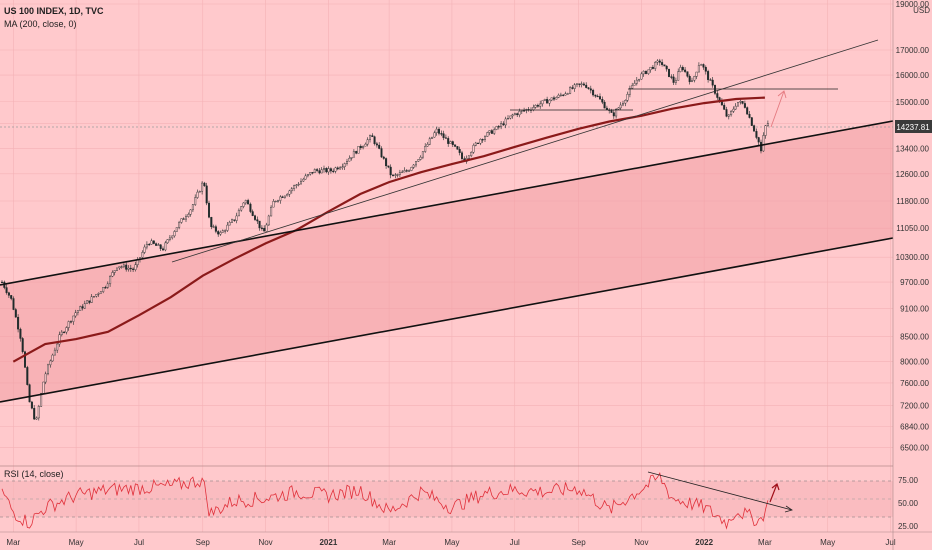  I want to click on x-tick-label: May, so click(451, 542).